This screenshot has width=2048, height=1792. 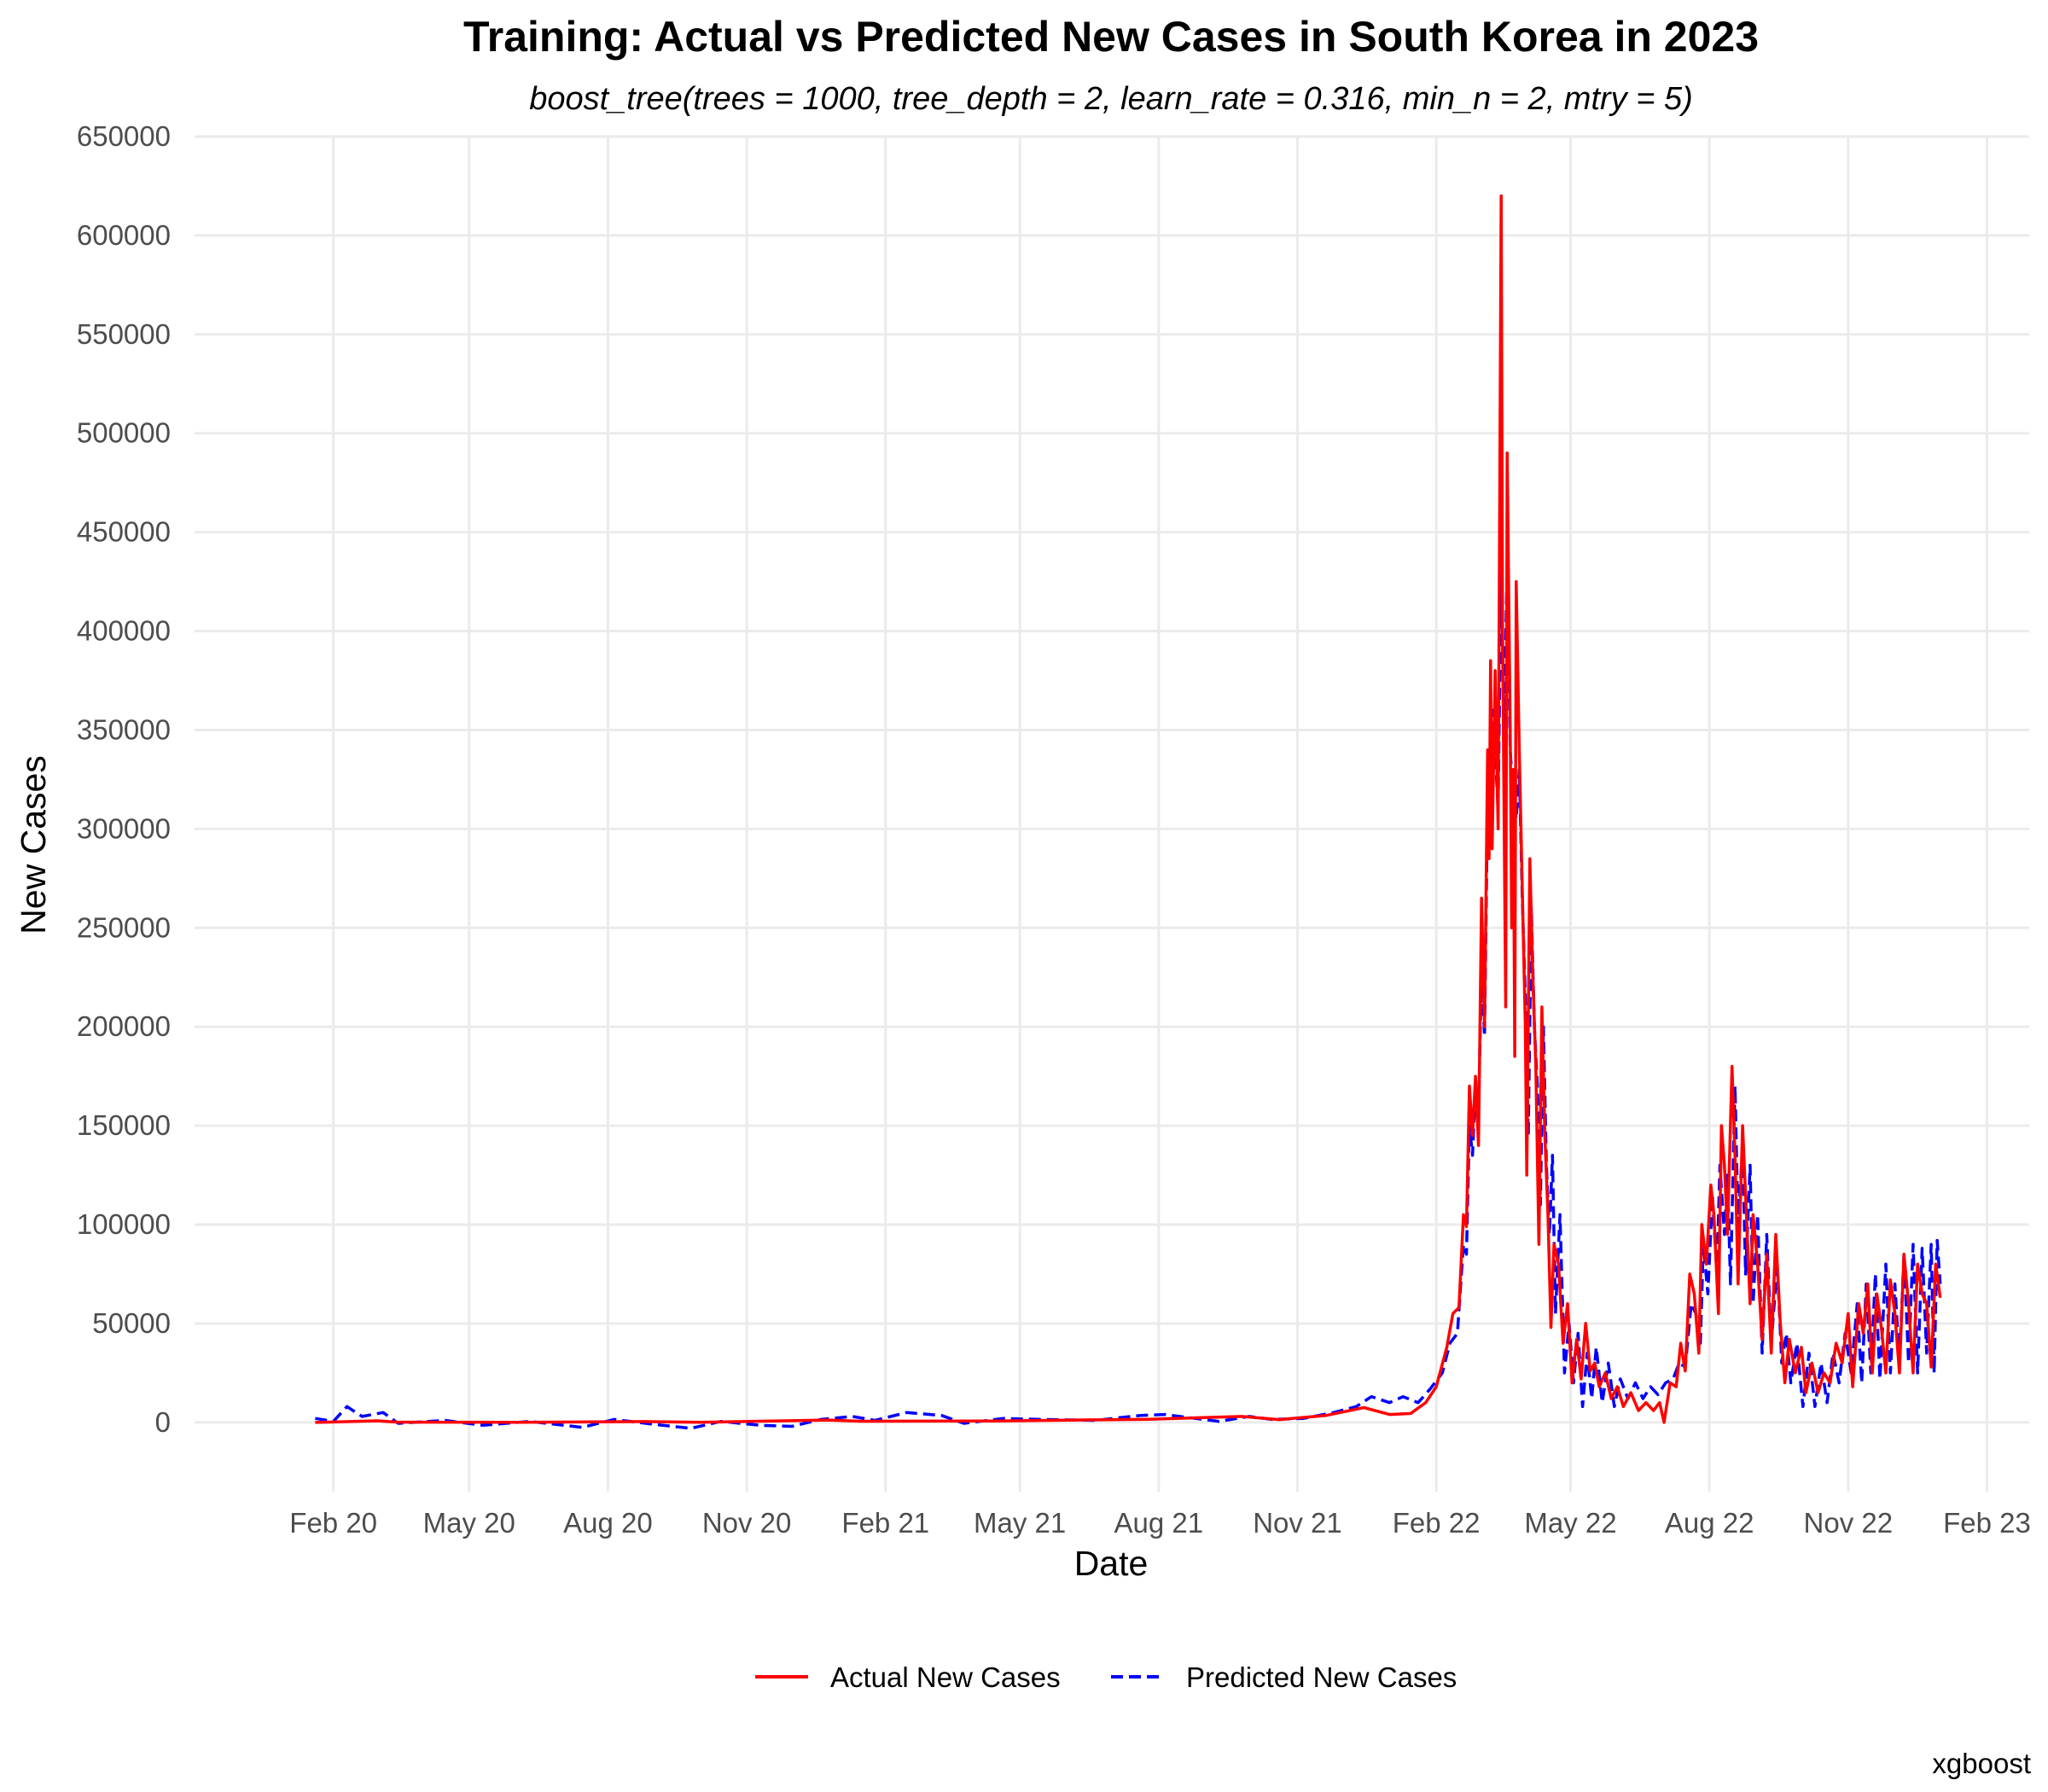 What do you see at coordinates (1570, 1523) in the screenshot?
I see `x-tick-label: May 22` at bounding box center [1570, 1523].